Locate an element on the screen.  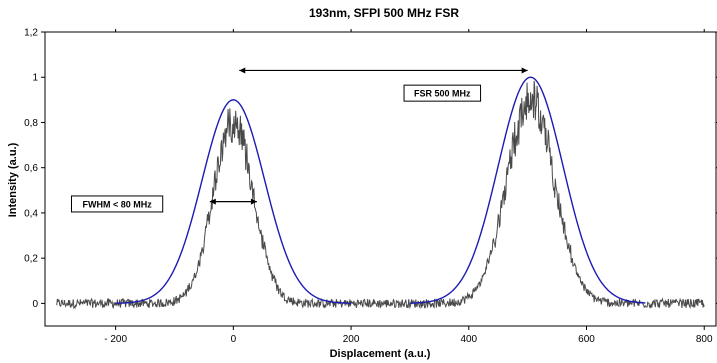
annotation-2: FWHM < 80 MHz is located at coordinates (163, 204).